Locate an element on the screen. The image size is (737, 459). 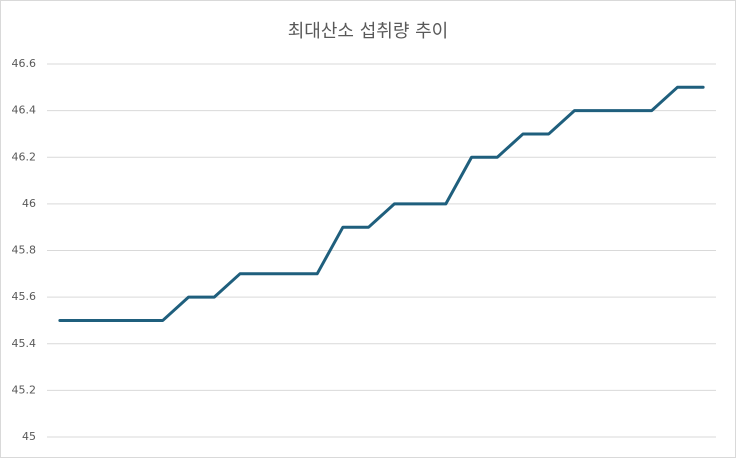
y-tick-label: 46.6 is located at coordinates (24, 63).